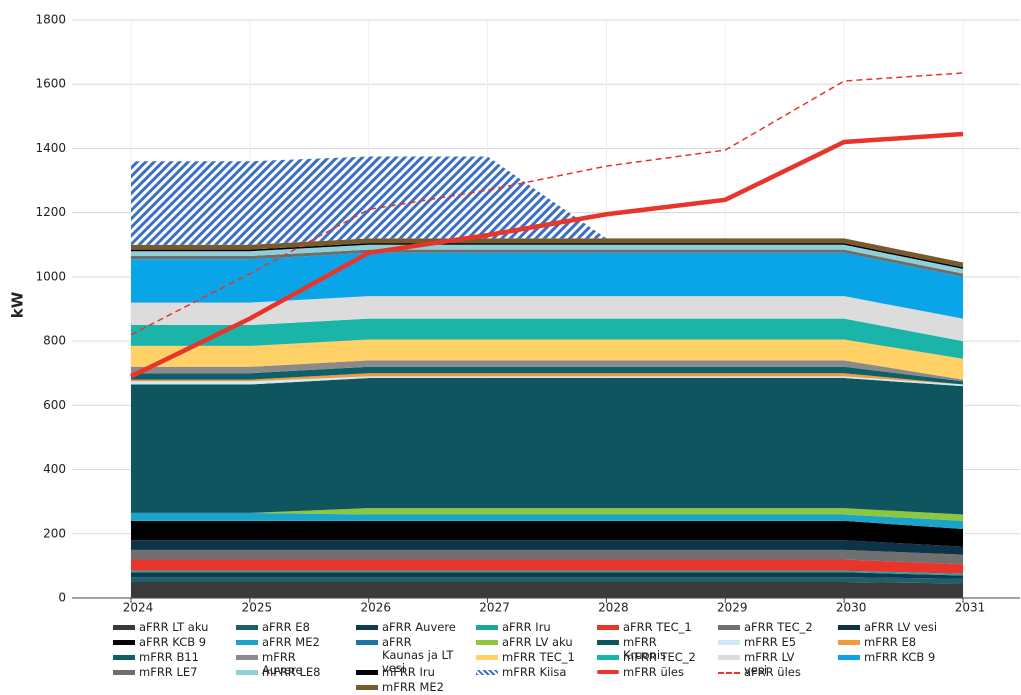  I want to click on legend-label: aFRR KCB 9, so click(173, 642).